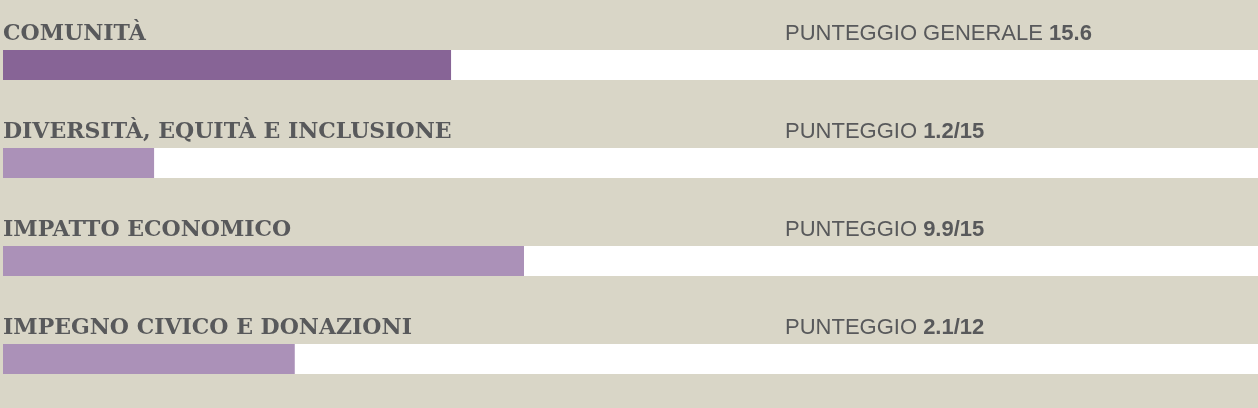  Describe the element at coordinates (885, 228) in the screenshot. I see `text: PUNTEGGIO 9.9/15` at that location.